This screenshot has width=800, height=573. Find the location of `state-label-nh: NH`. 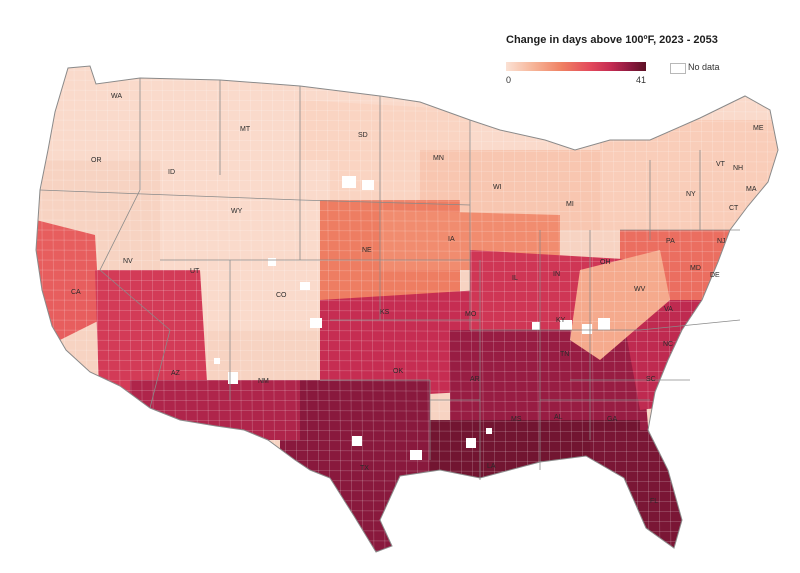

state-label-nh: NH is located at coordinates (738, 168).